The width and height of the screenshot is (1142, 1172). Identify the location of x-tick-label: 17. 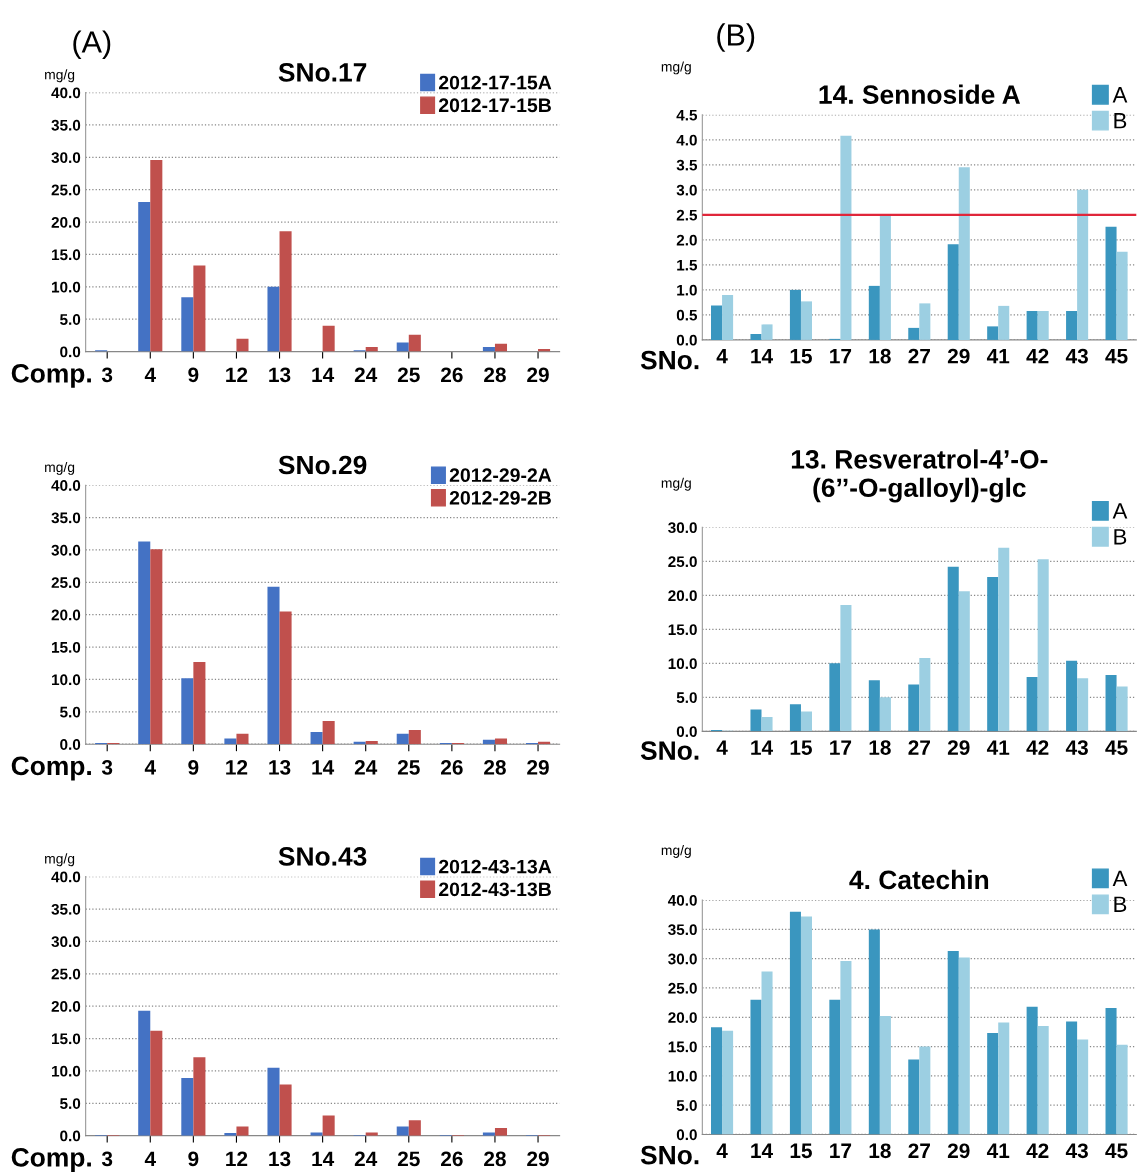
(841, 356).